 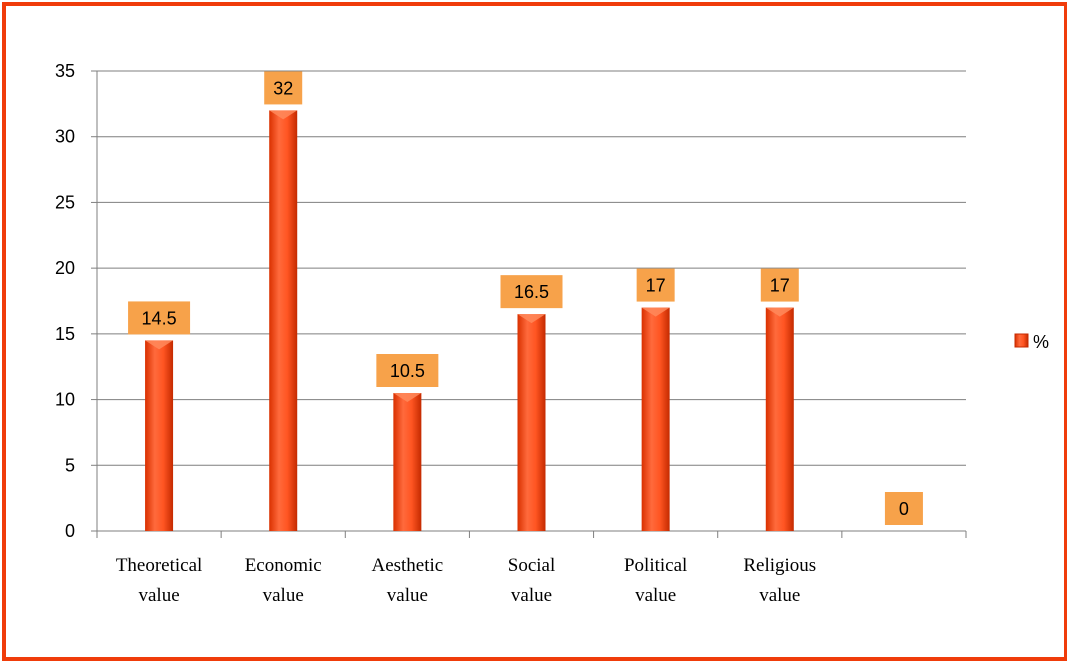 What do you see at coordinates (283, 565) in the screenshot?
I see `x-tick-label: Economic` at bounding box center [283, 565].